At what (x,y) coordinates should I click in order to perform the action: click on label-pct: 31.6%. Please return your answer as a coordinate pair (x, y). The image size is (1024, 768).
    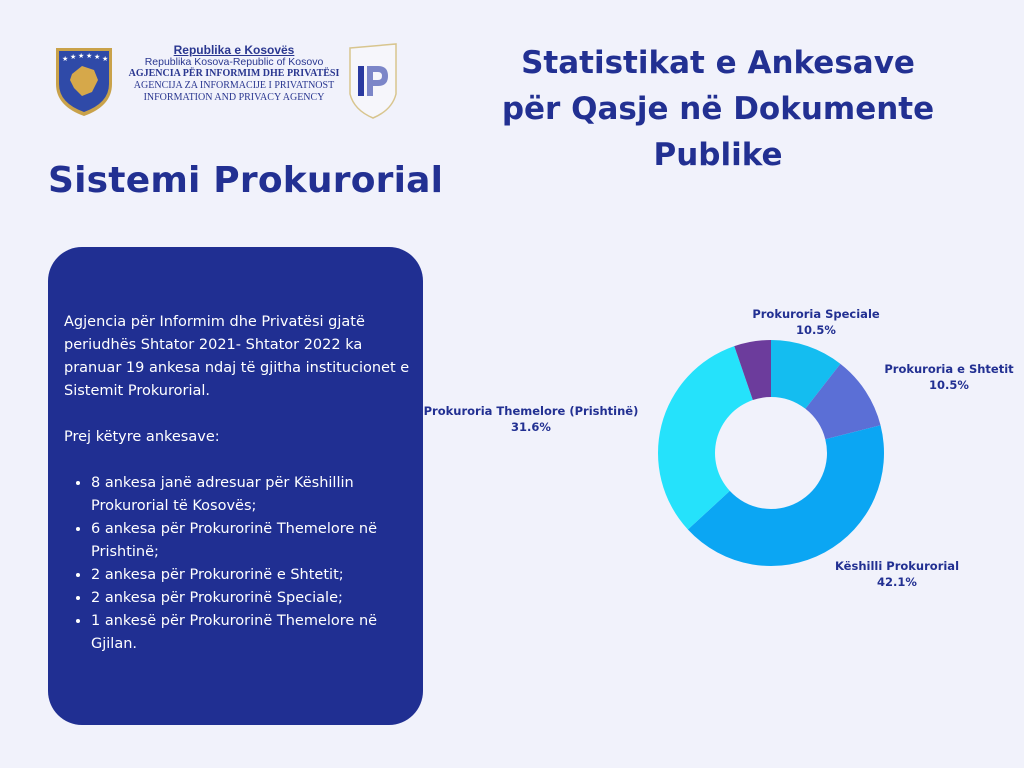
    Looking at the image, I should click on (531, 427).